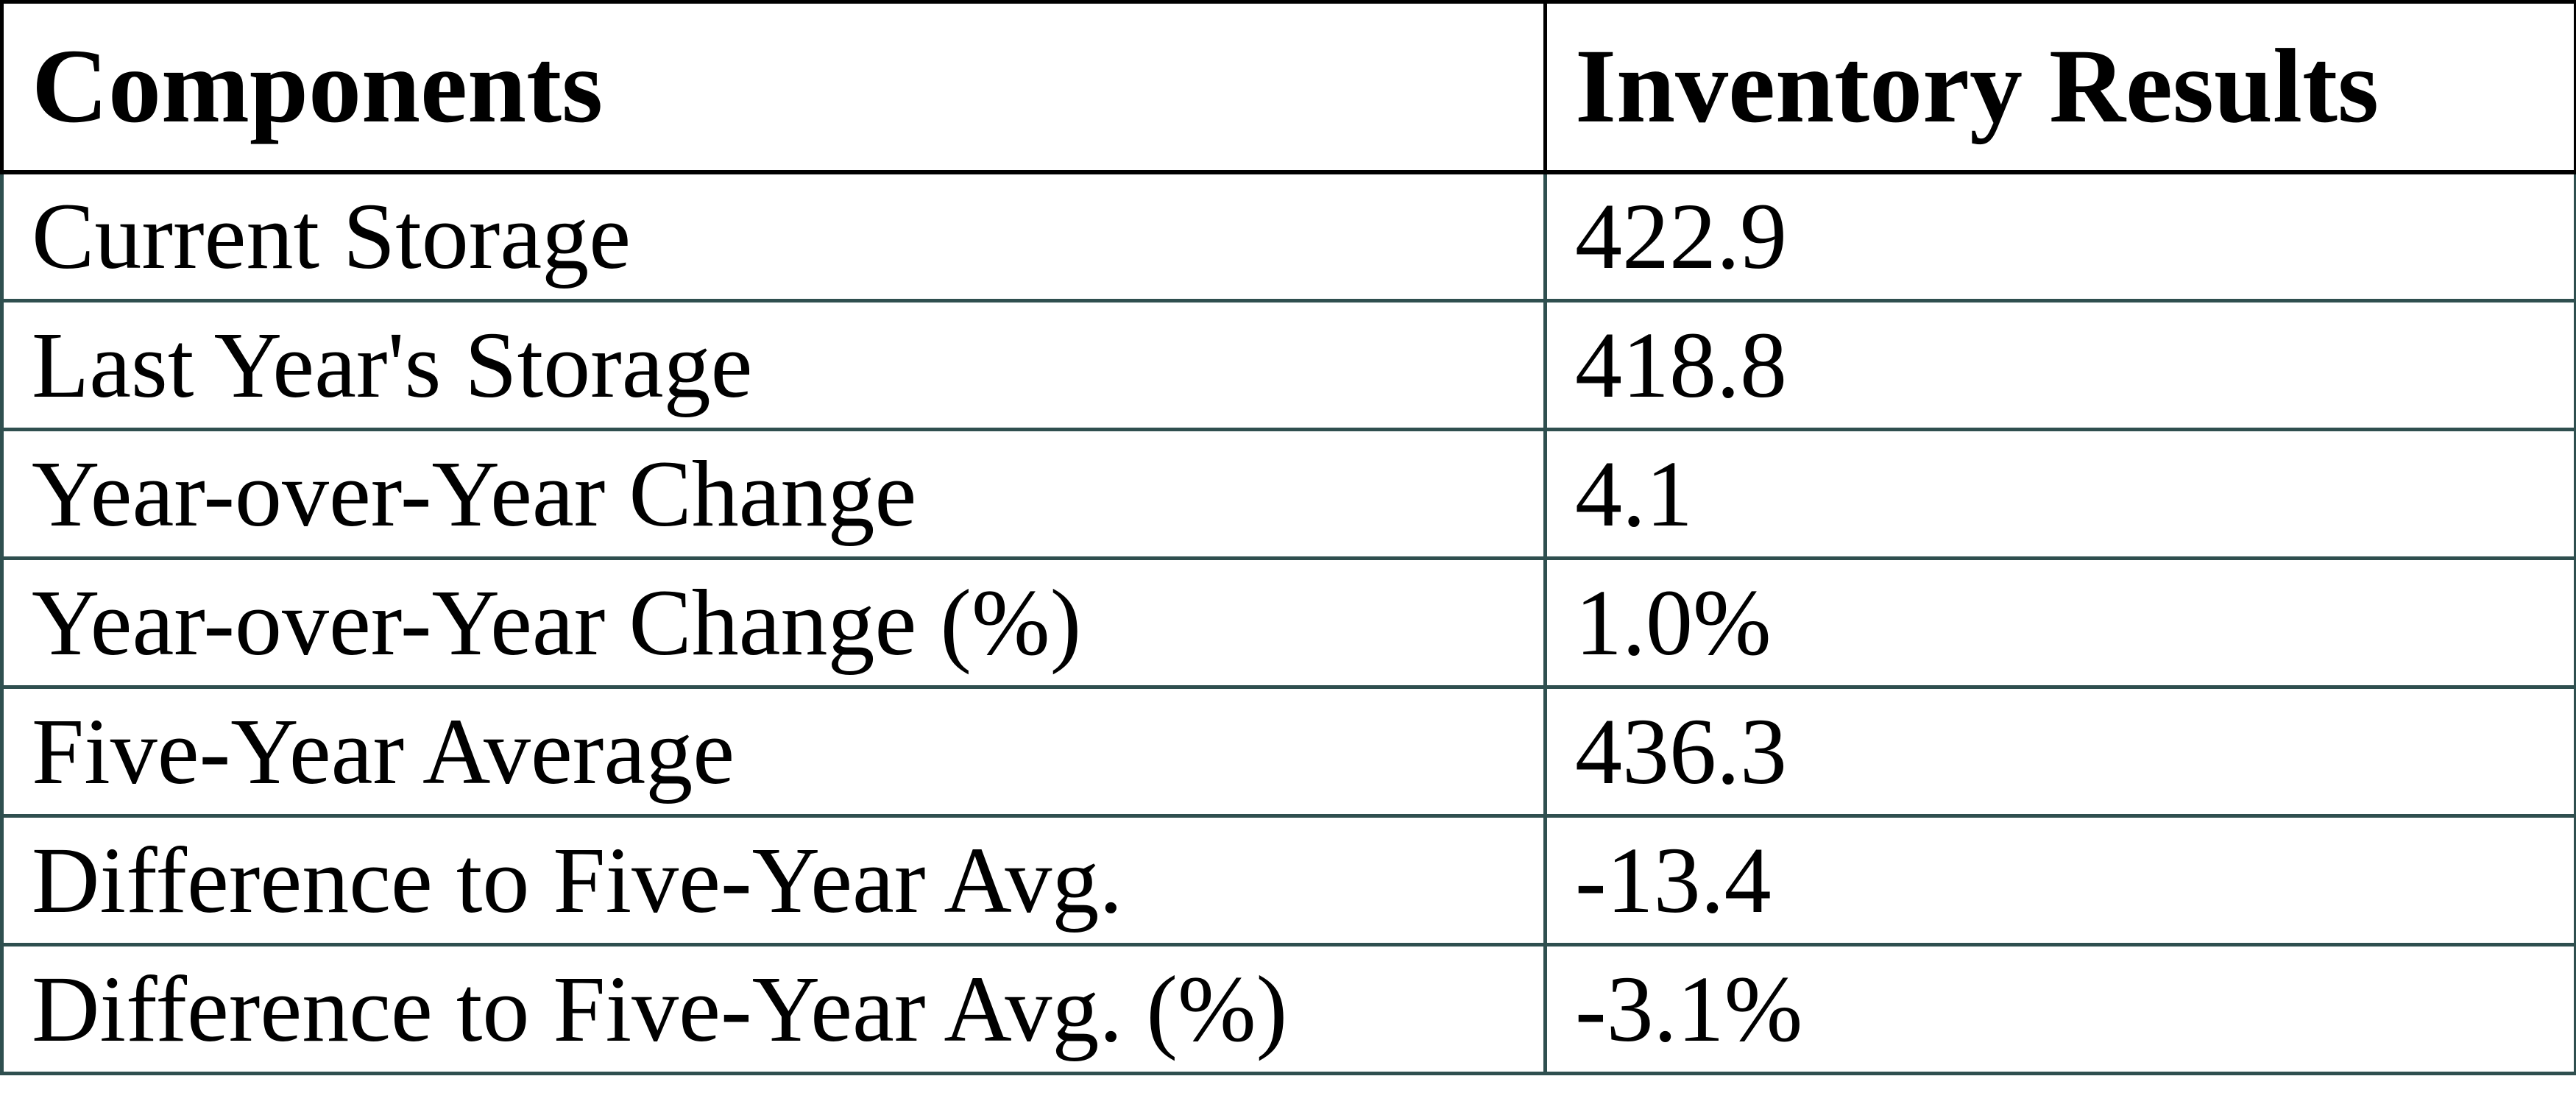  What do you see at coordinates (2059, 1009) in the screenshot?
I see `inventory-value: -3.1%` at bounding box center [2059, 1009].